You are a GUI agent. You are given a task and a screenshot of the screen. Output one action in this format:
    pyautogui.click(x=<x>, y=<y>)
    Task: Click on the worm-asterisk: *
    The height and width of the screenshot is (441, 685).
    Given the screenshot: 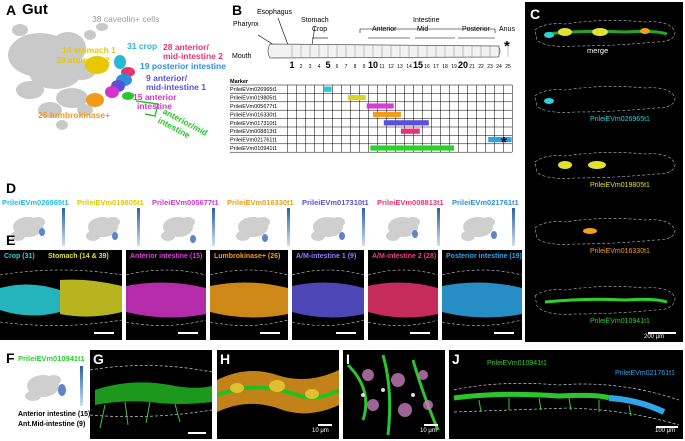 What is the action you would take?
    pyautogui.click(x=507, y=46)
    